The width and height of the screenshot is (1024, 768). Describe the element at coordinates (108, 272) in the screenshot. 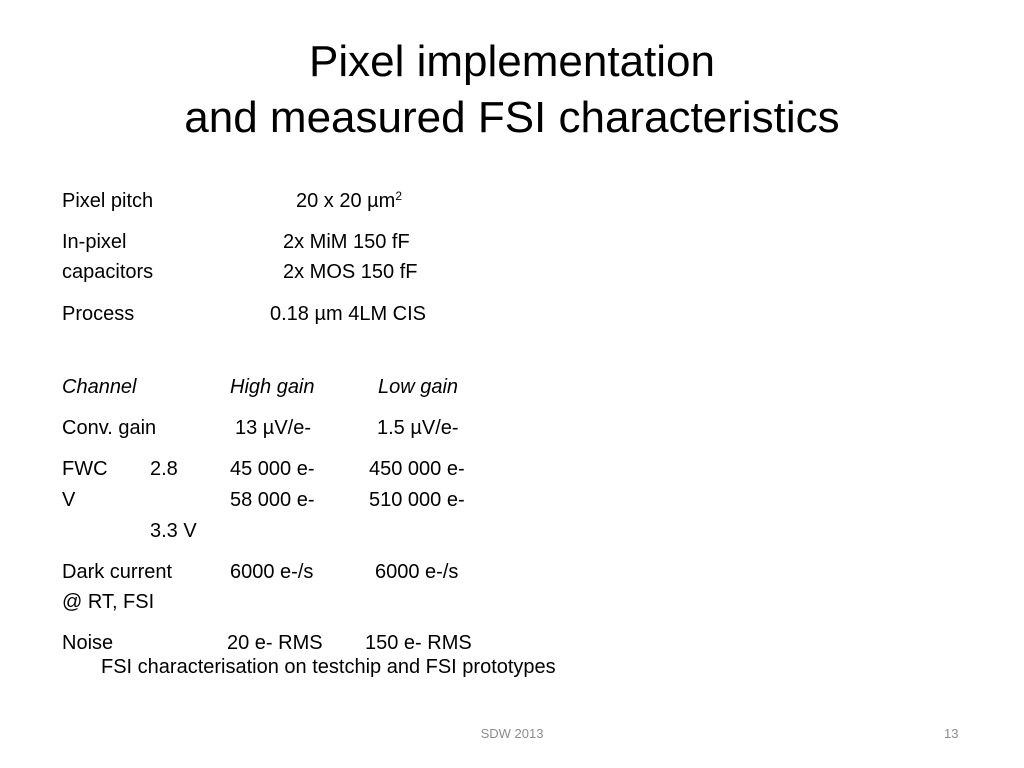

I see `spec-label-capacitors: capacitors` at that location.